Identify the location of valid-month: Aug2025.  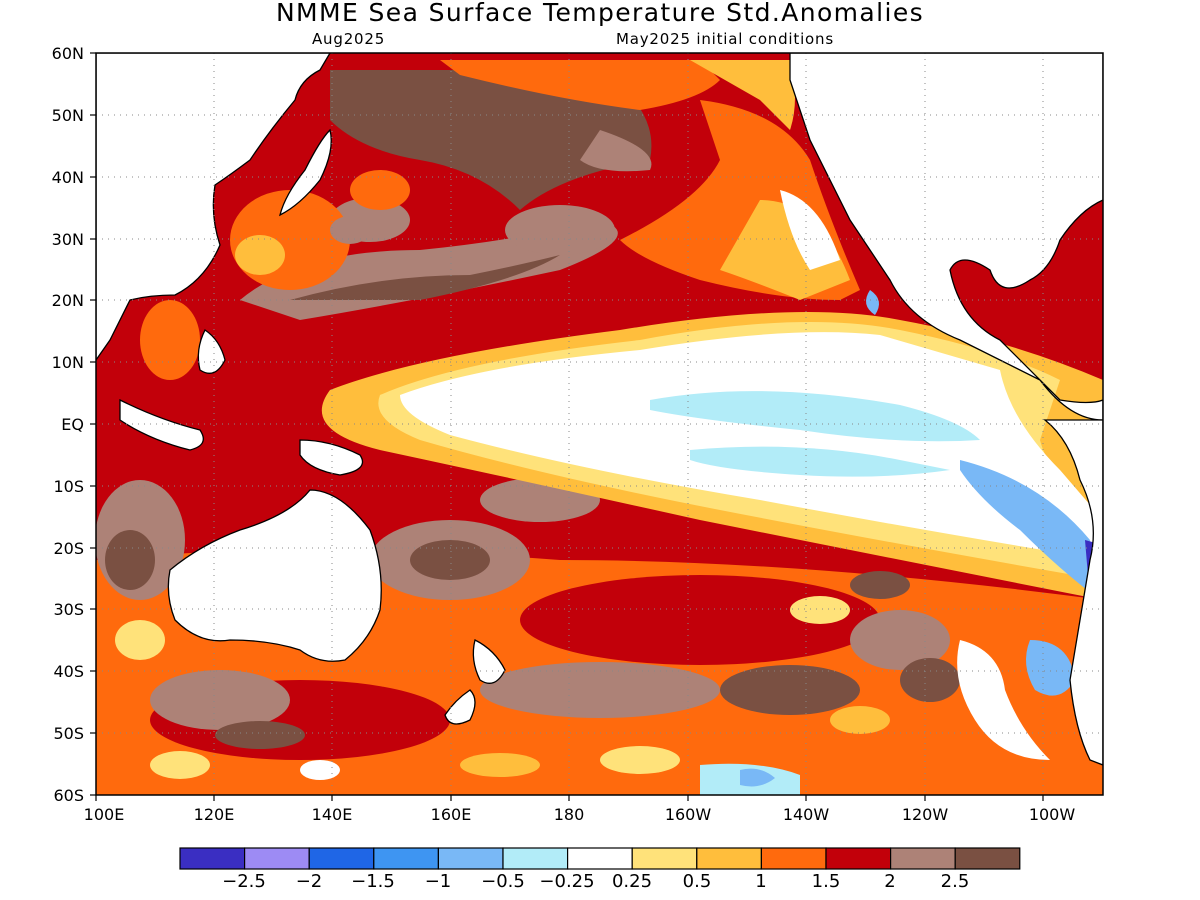
(349, 39).